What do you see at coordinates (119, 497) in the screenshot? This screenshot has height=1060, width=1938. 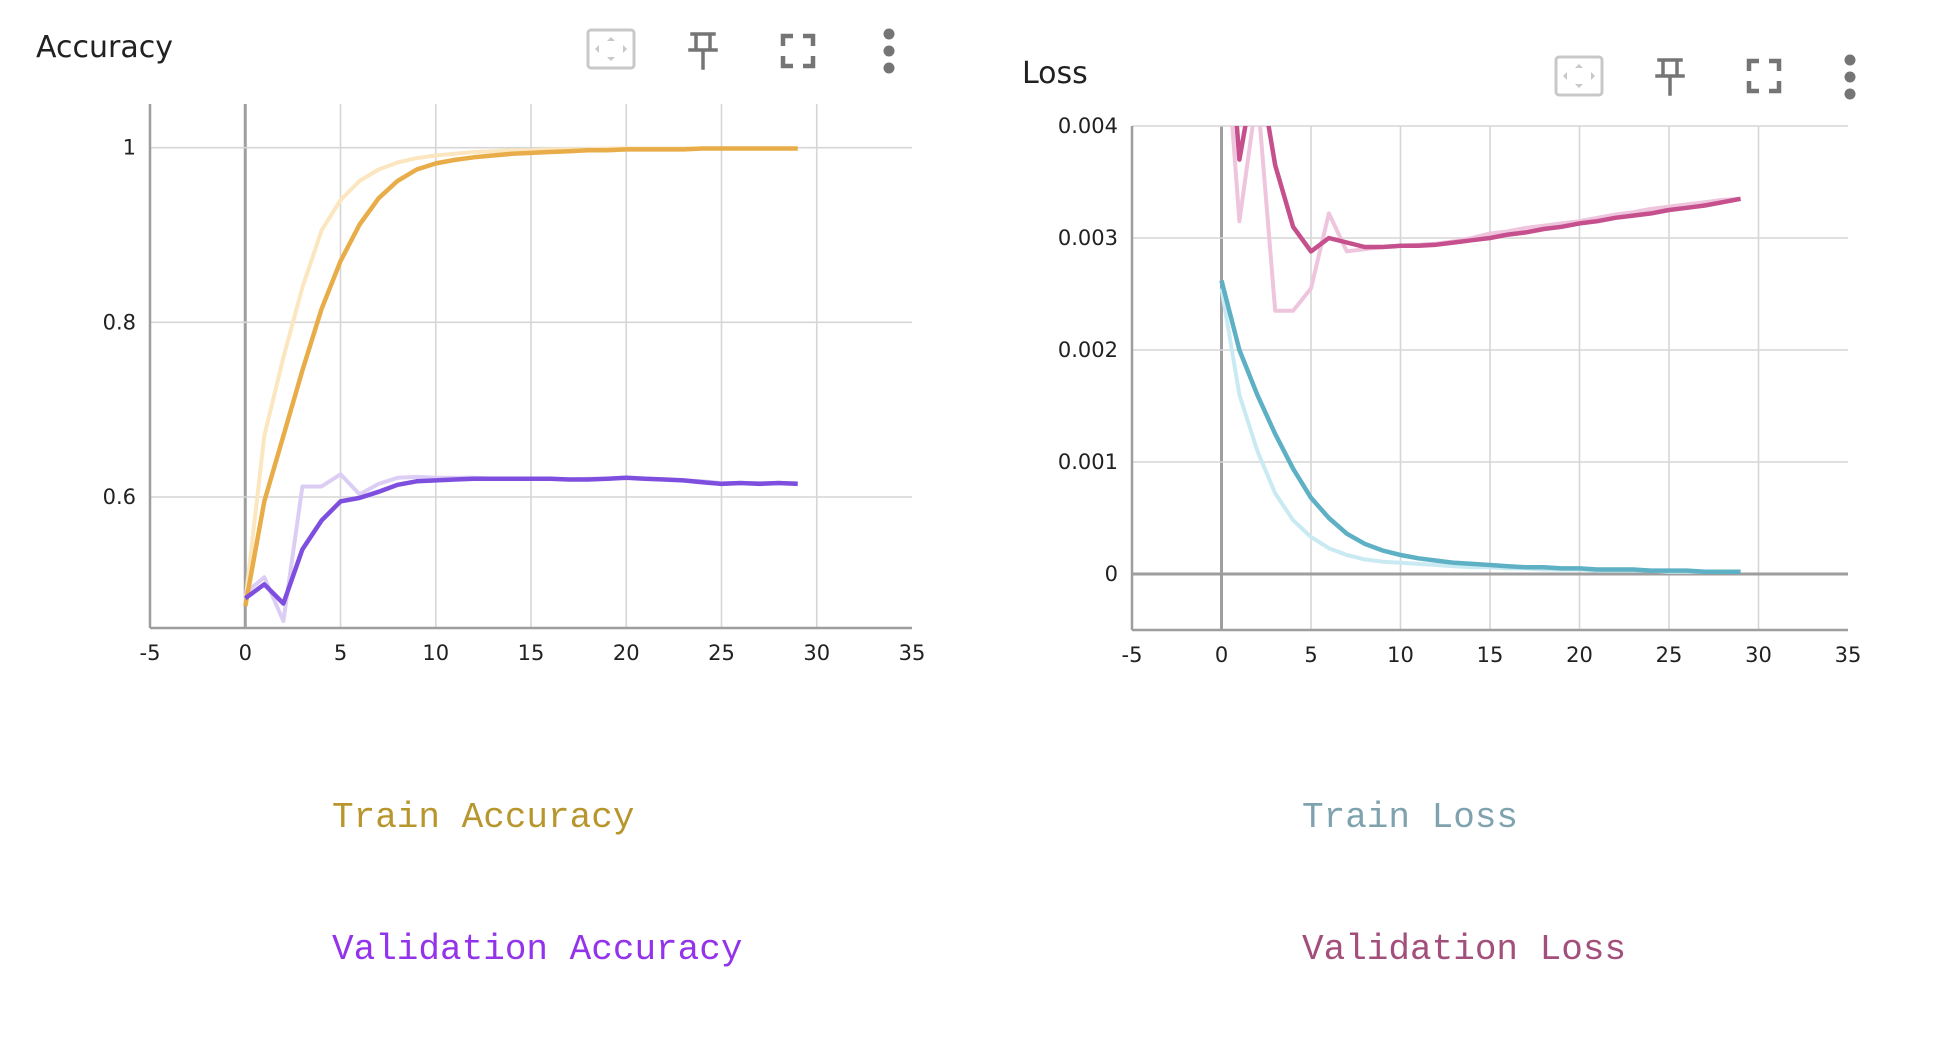 I see `y-tick-label: 0.6` at bounding box center [119, 497].